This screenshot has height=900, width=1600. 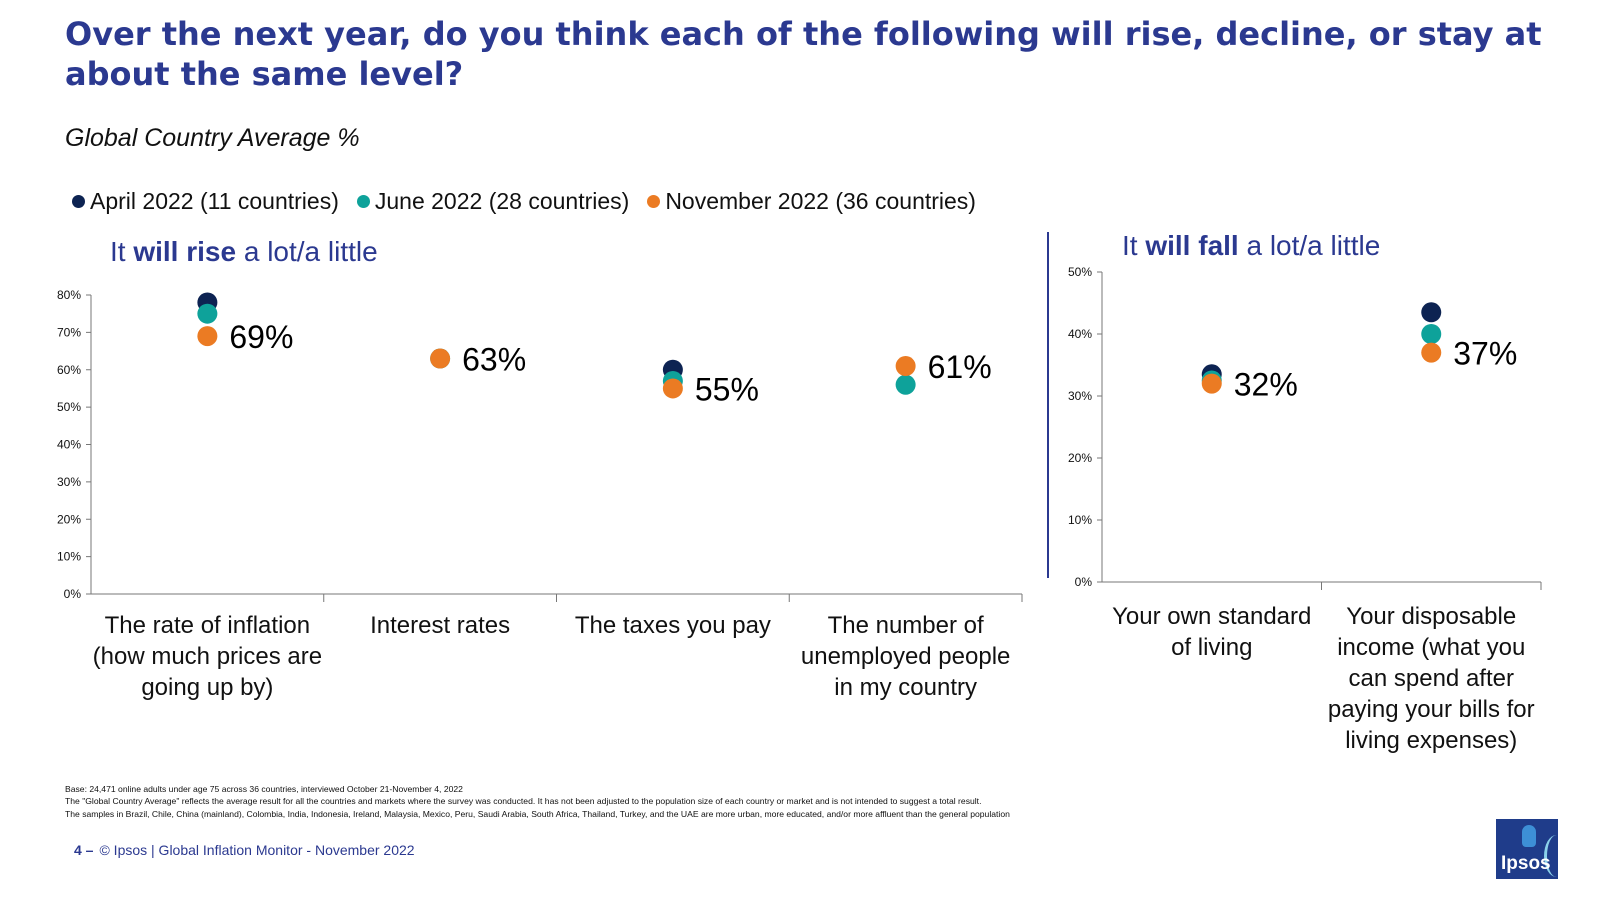 What do you see at coordinates (212, 138) in the screenshot?
I see `page-subtitle: Global Country Average %` at bounding box center [212, 138].